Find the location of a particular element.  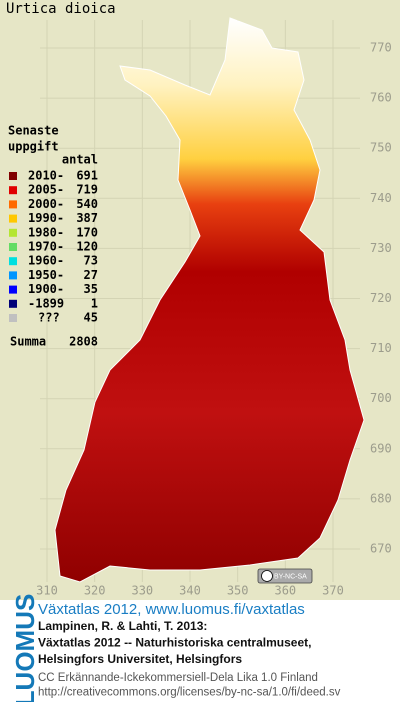

total-count: 2808 is located at coordinates (83, 342).